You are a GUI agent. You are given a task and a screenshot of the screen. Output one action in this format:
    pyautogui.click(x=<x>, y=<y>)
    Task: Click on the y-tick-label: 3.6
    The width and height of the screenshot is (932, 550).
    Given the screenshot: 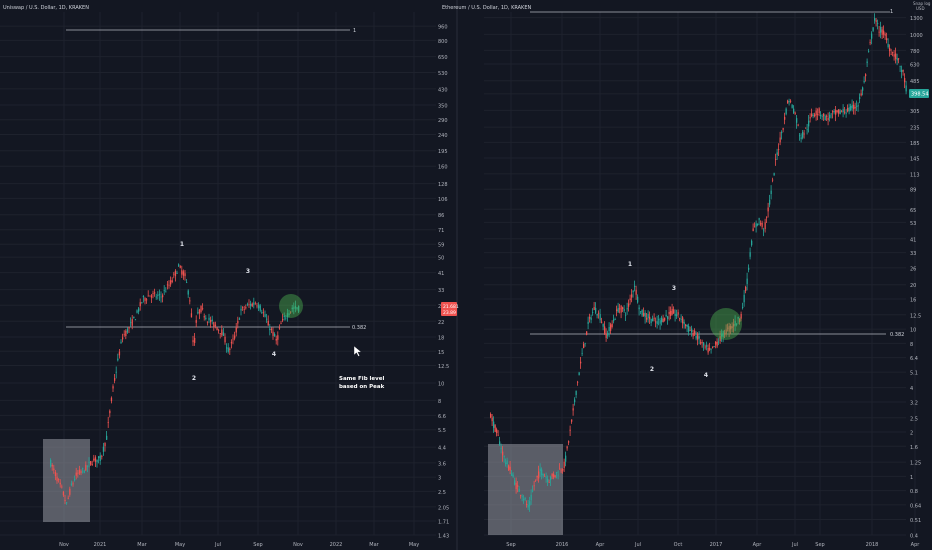 What is the action you would take?
    pyautogui.click(x=442, y=464)
    